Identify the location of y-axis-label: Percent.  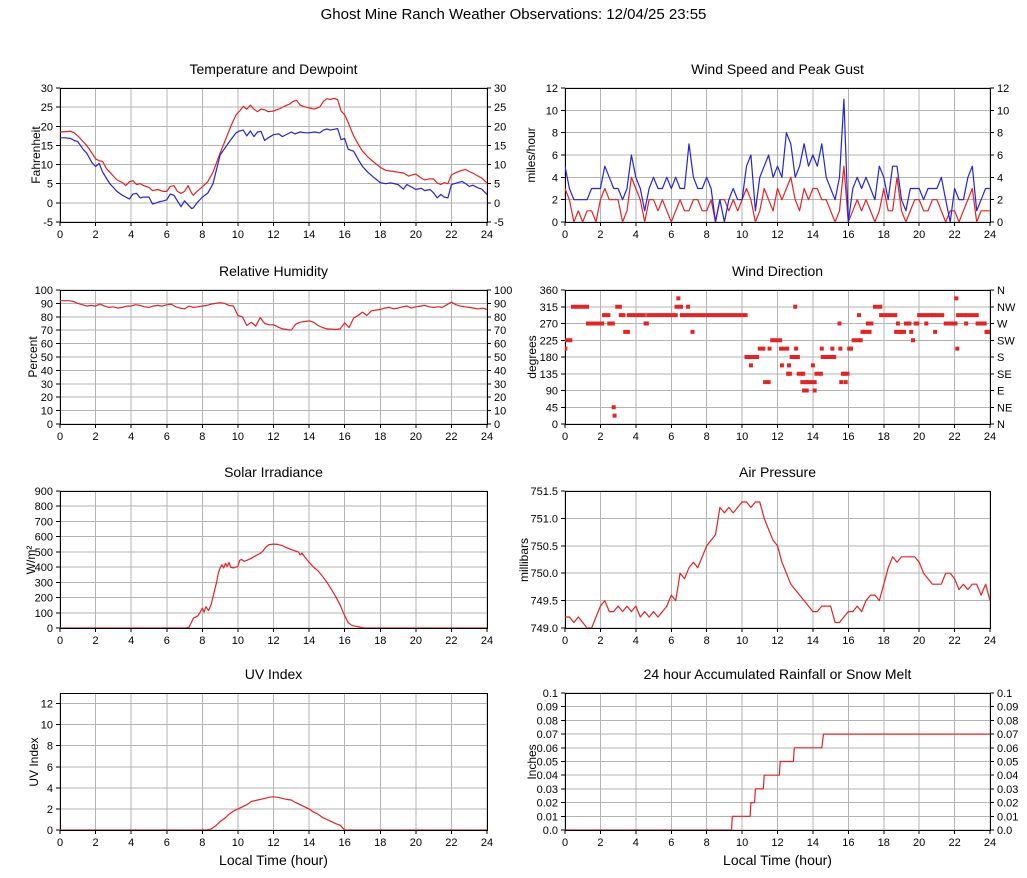
(33, 357).